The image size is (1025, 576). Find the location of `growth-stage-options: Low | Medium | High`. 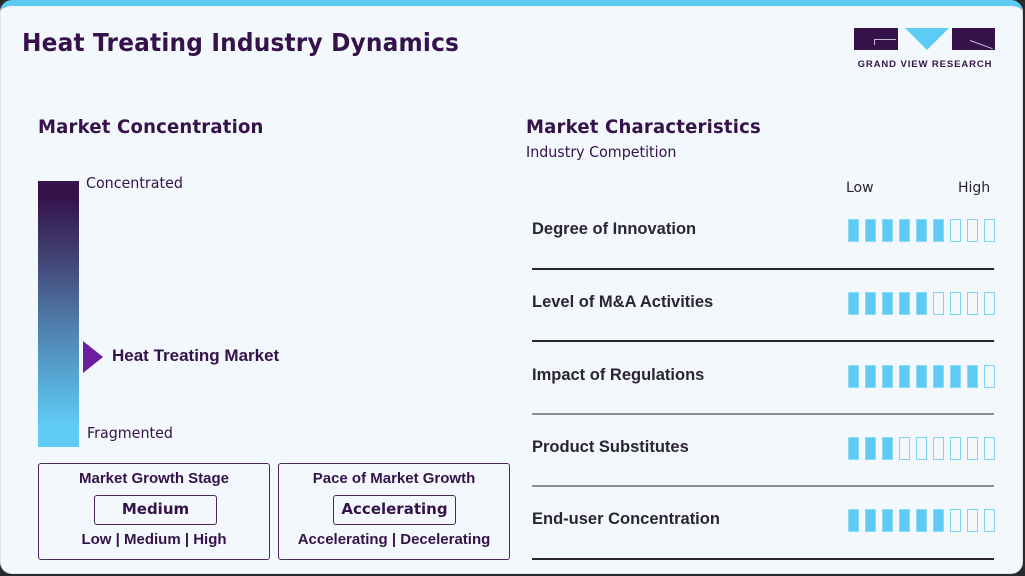

growth-stage-options: Low | Medium | High is located at coordinates (154, 539).